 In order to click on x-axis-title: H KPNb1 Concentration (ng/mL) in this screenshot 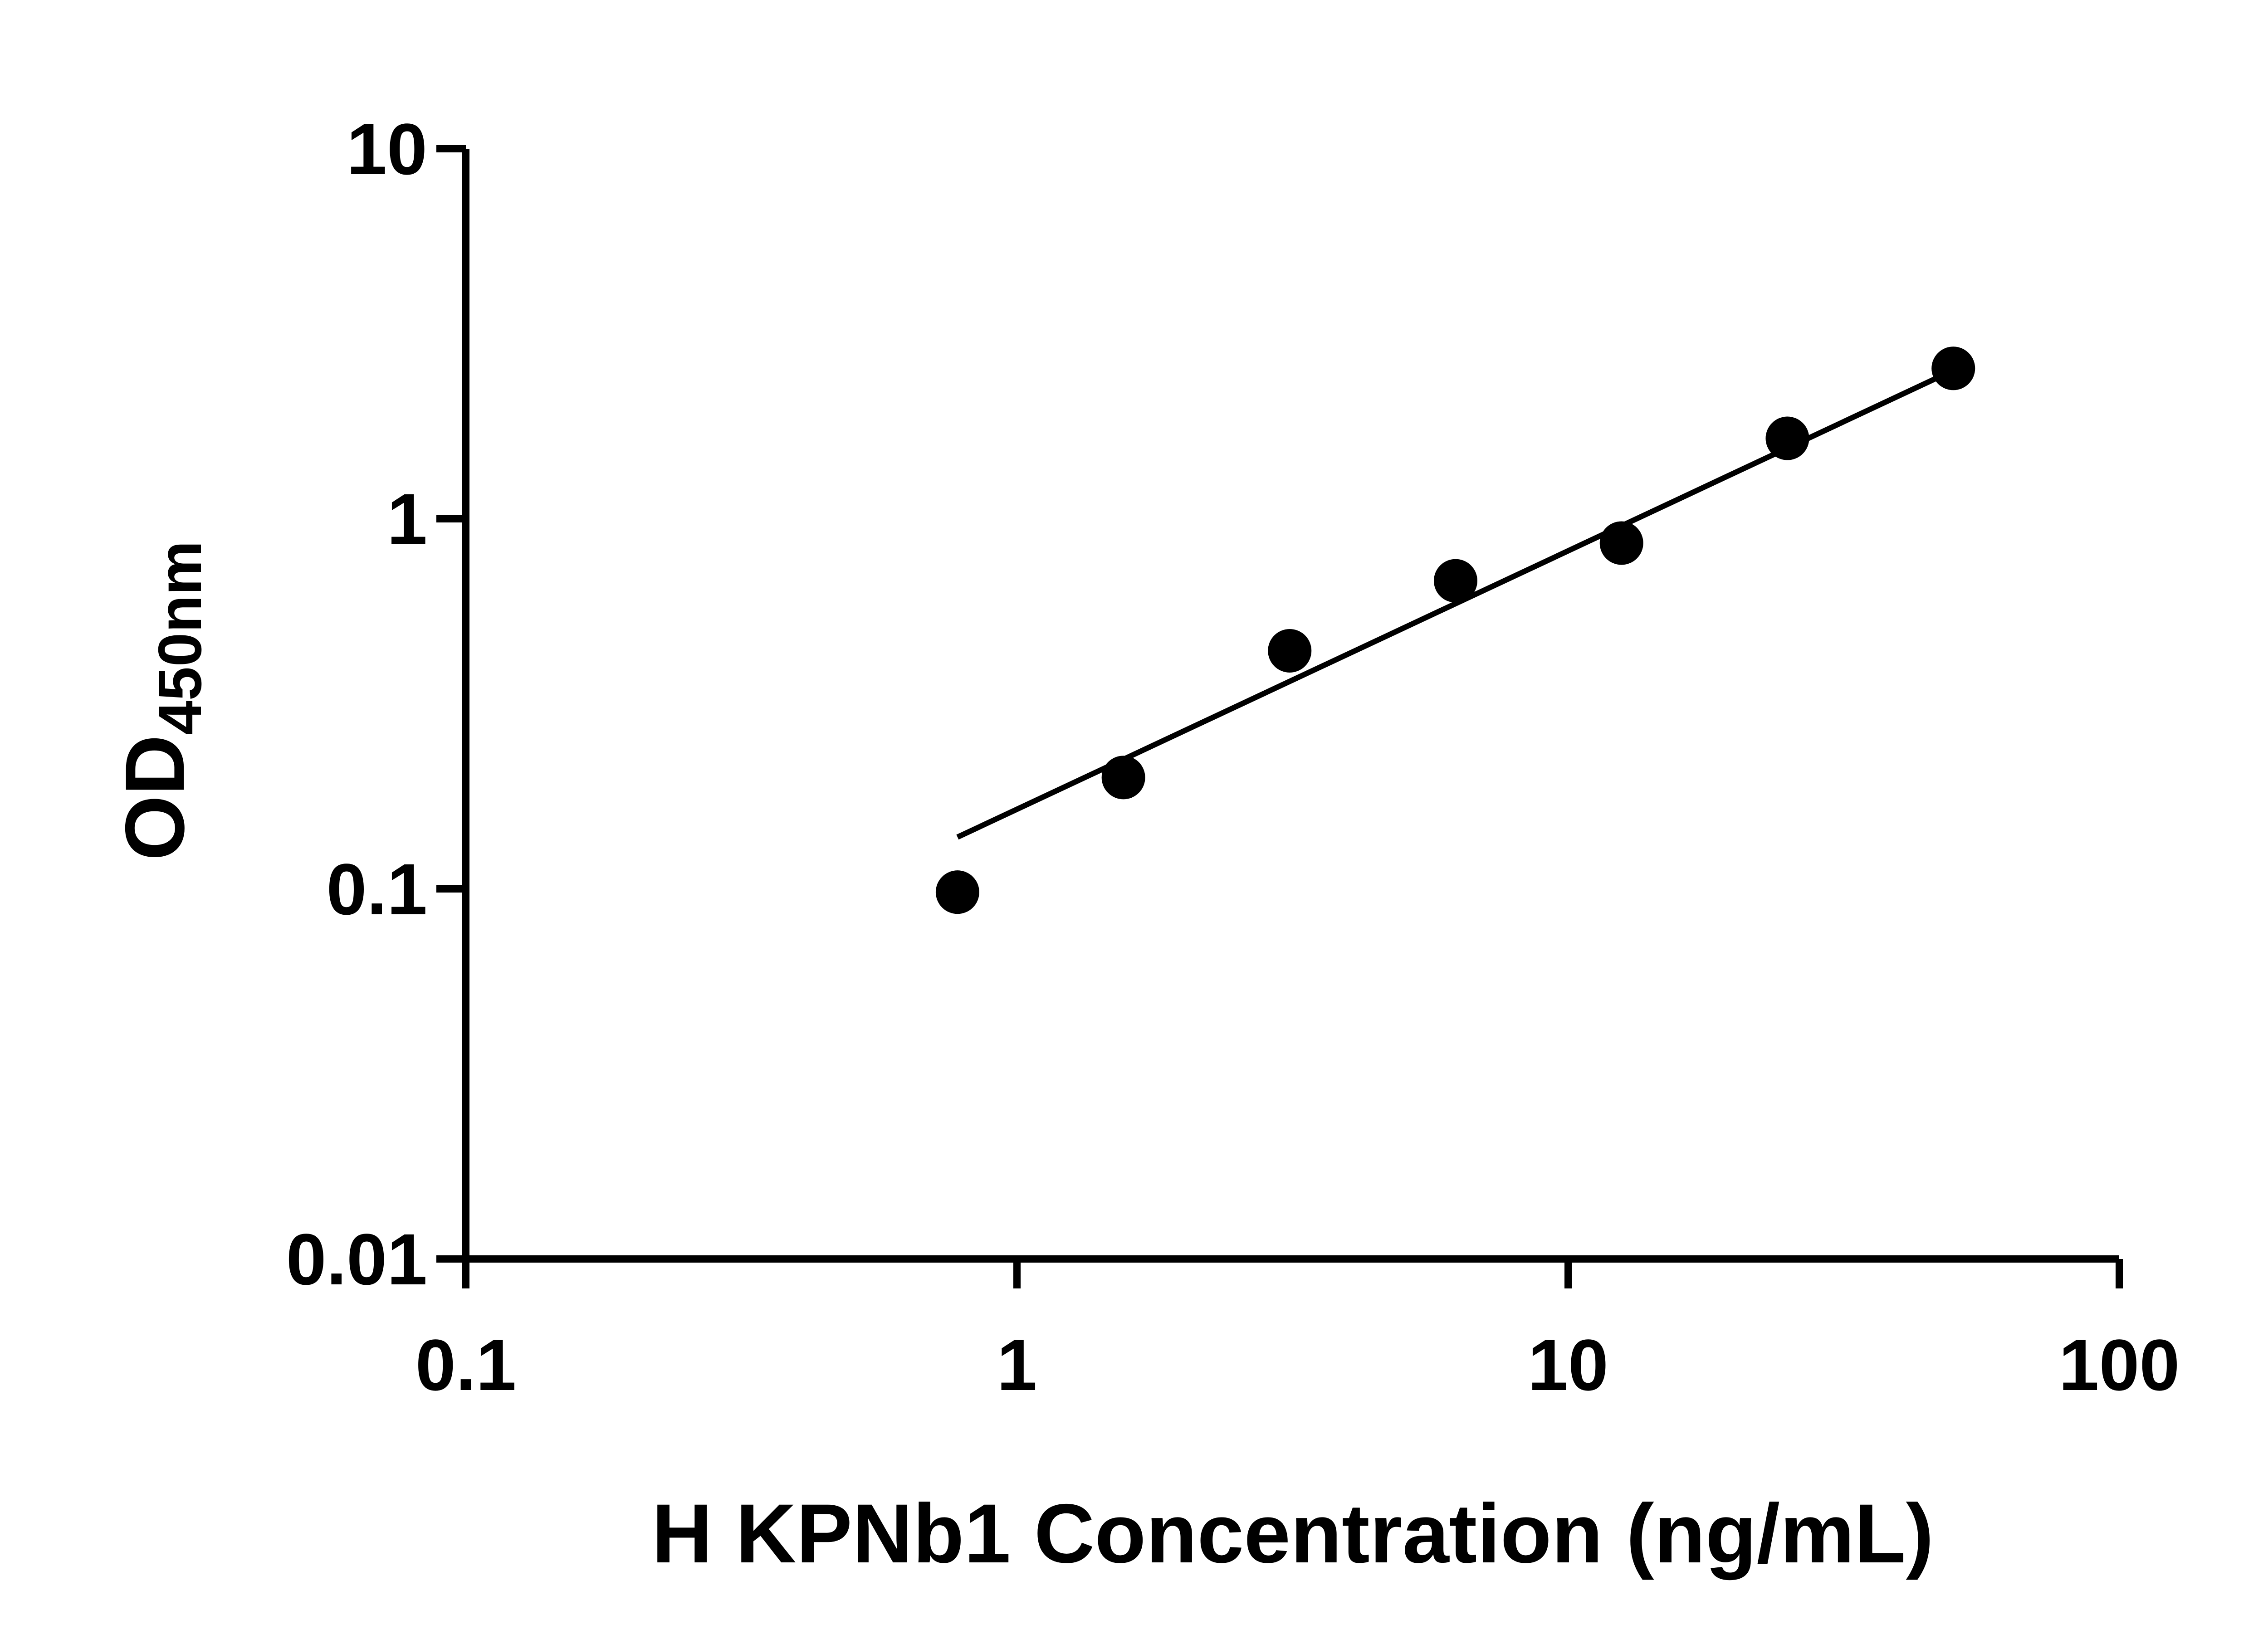, I will do `click(1293, 1534)`.